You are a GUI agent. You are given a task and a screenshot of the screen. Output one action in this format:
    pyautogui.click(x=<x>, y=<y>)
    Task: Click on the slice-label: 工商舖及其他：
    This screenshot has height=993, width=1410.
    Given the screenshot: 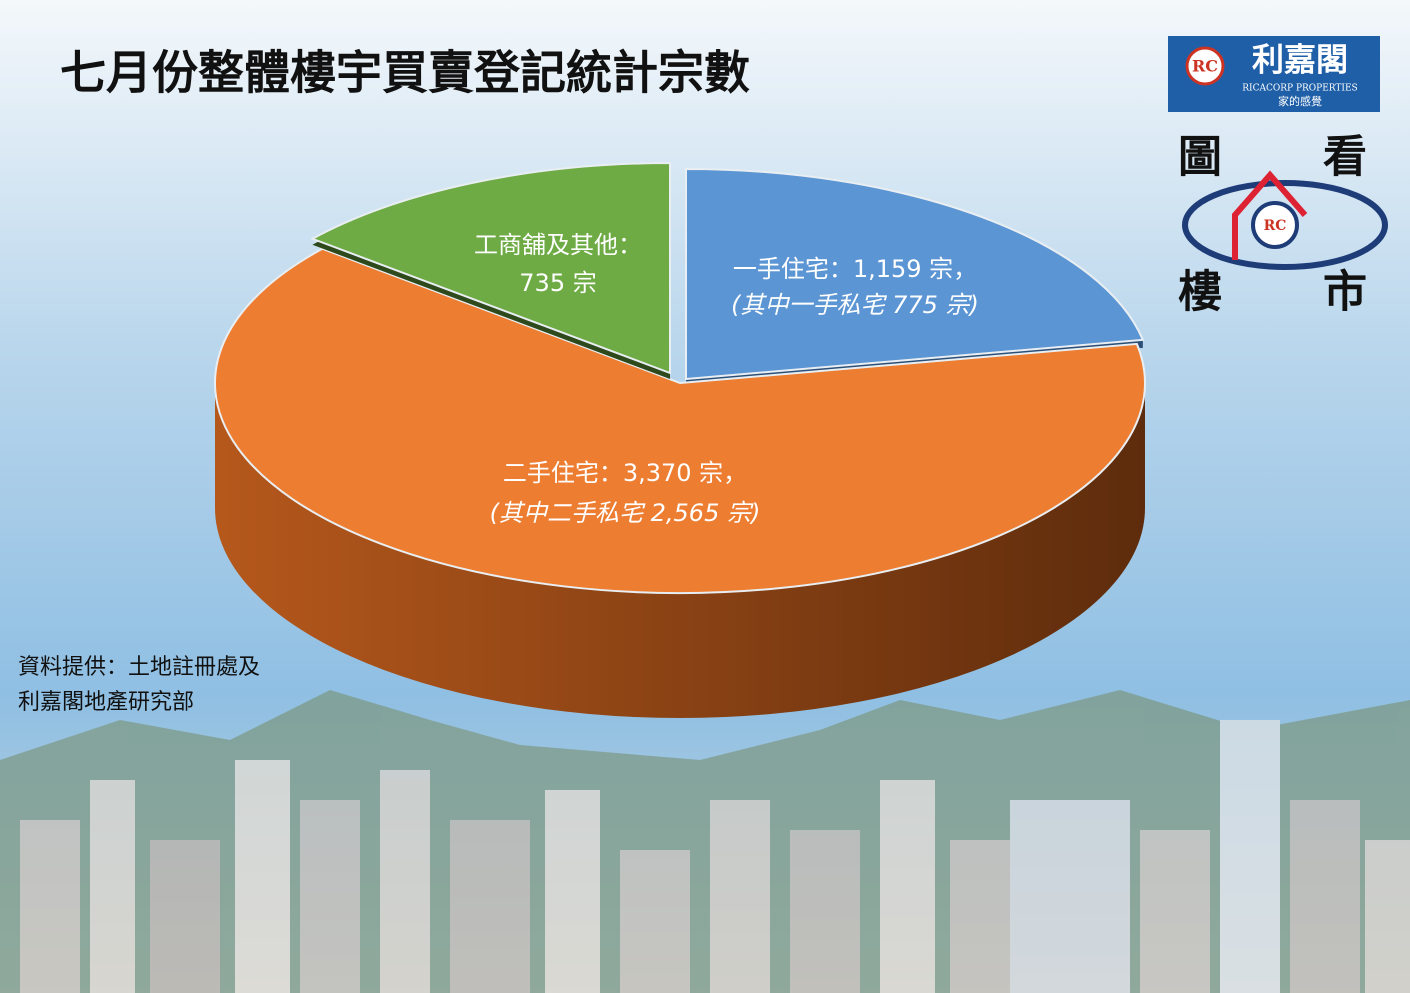 What is the action you would take?
    pyautogui.click(x=558, y=245)
    